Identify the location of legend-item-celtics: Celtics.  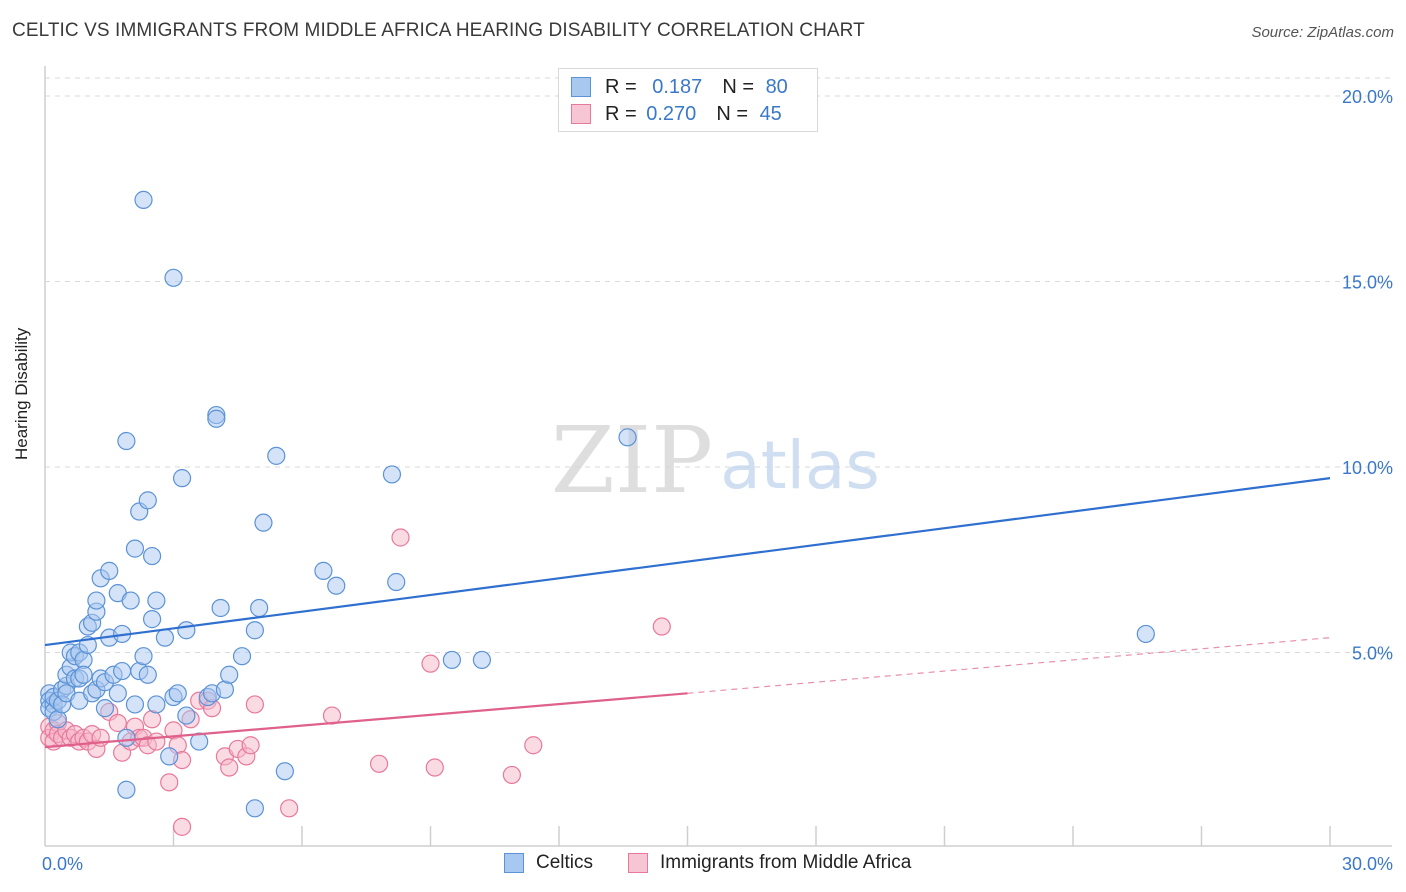
(548, 863).